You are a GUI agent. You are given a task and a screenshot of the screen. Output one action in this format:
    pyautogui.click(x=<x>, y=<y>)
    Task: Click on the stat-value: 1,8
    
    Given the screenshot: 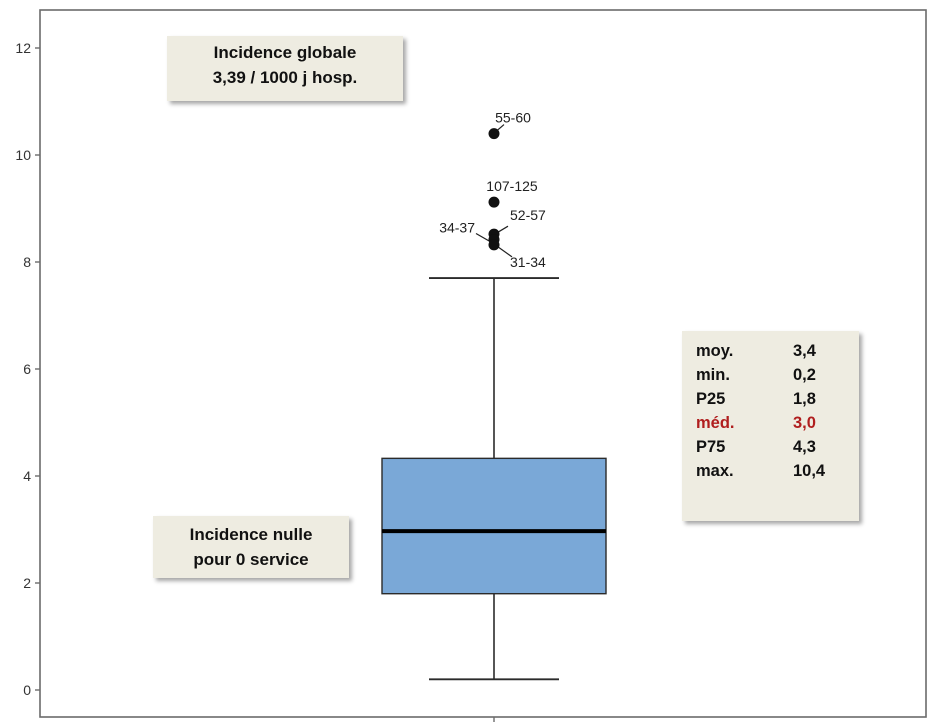 What is the action you would take?
    pyautogui.click(x=804, y=399)
    